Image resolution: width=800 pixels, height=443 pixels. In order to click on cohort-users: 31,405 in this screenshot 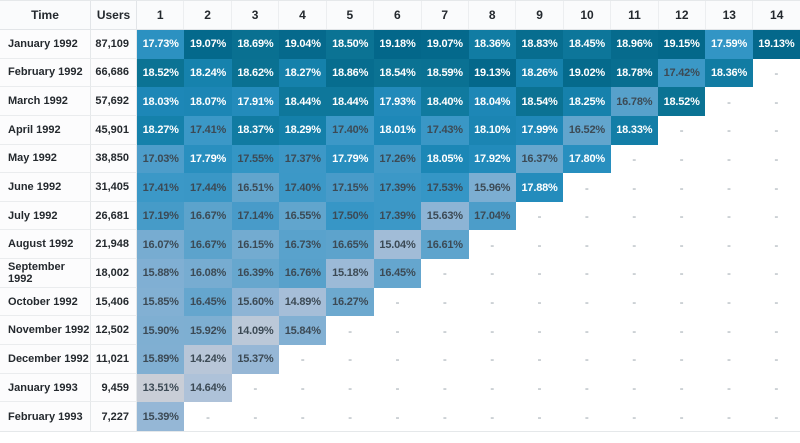, I will do `click(114, 187)`.